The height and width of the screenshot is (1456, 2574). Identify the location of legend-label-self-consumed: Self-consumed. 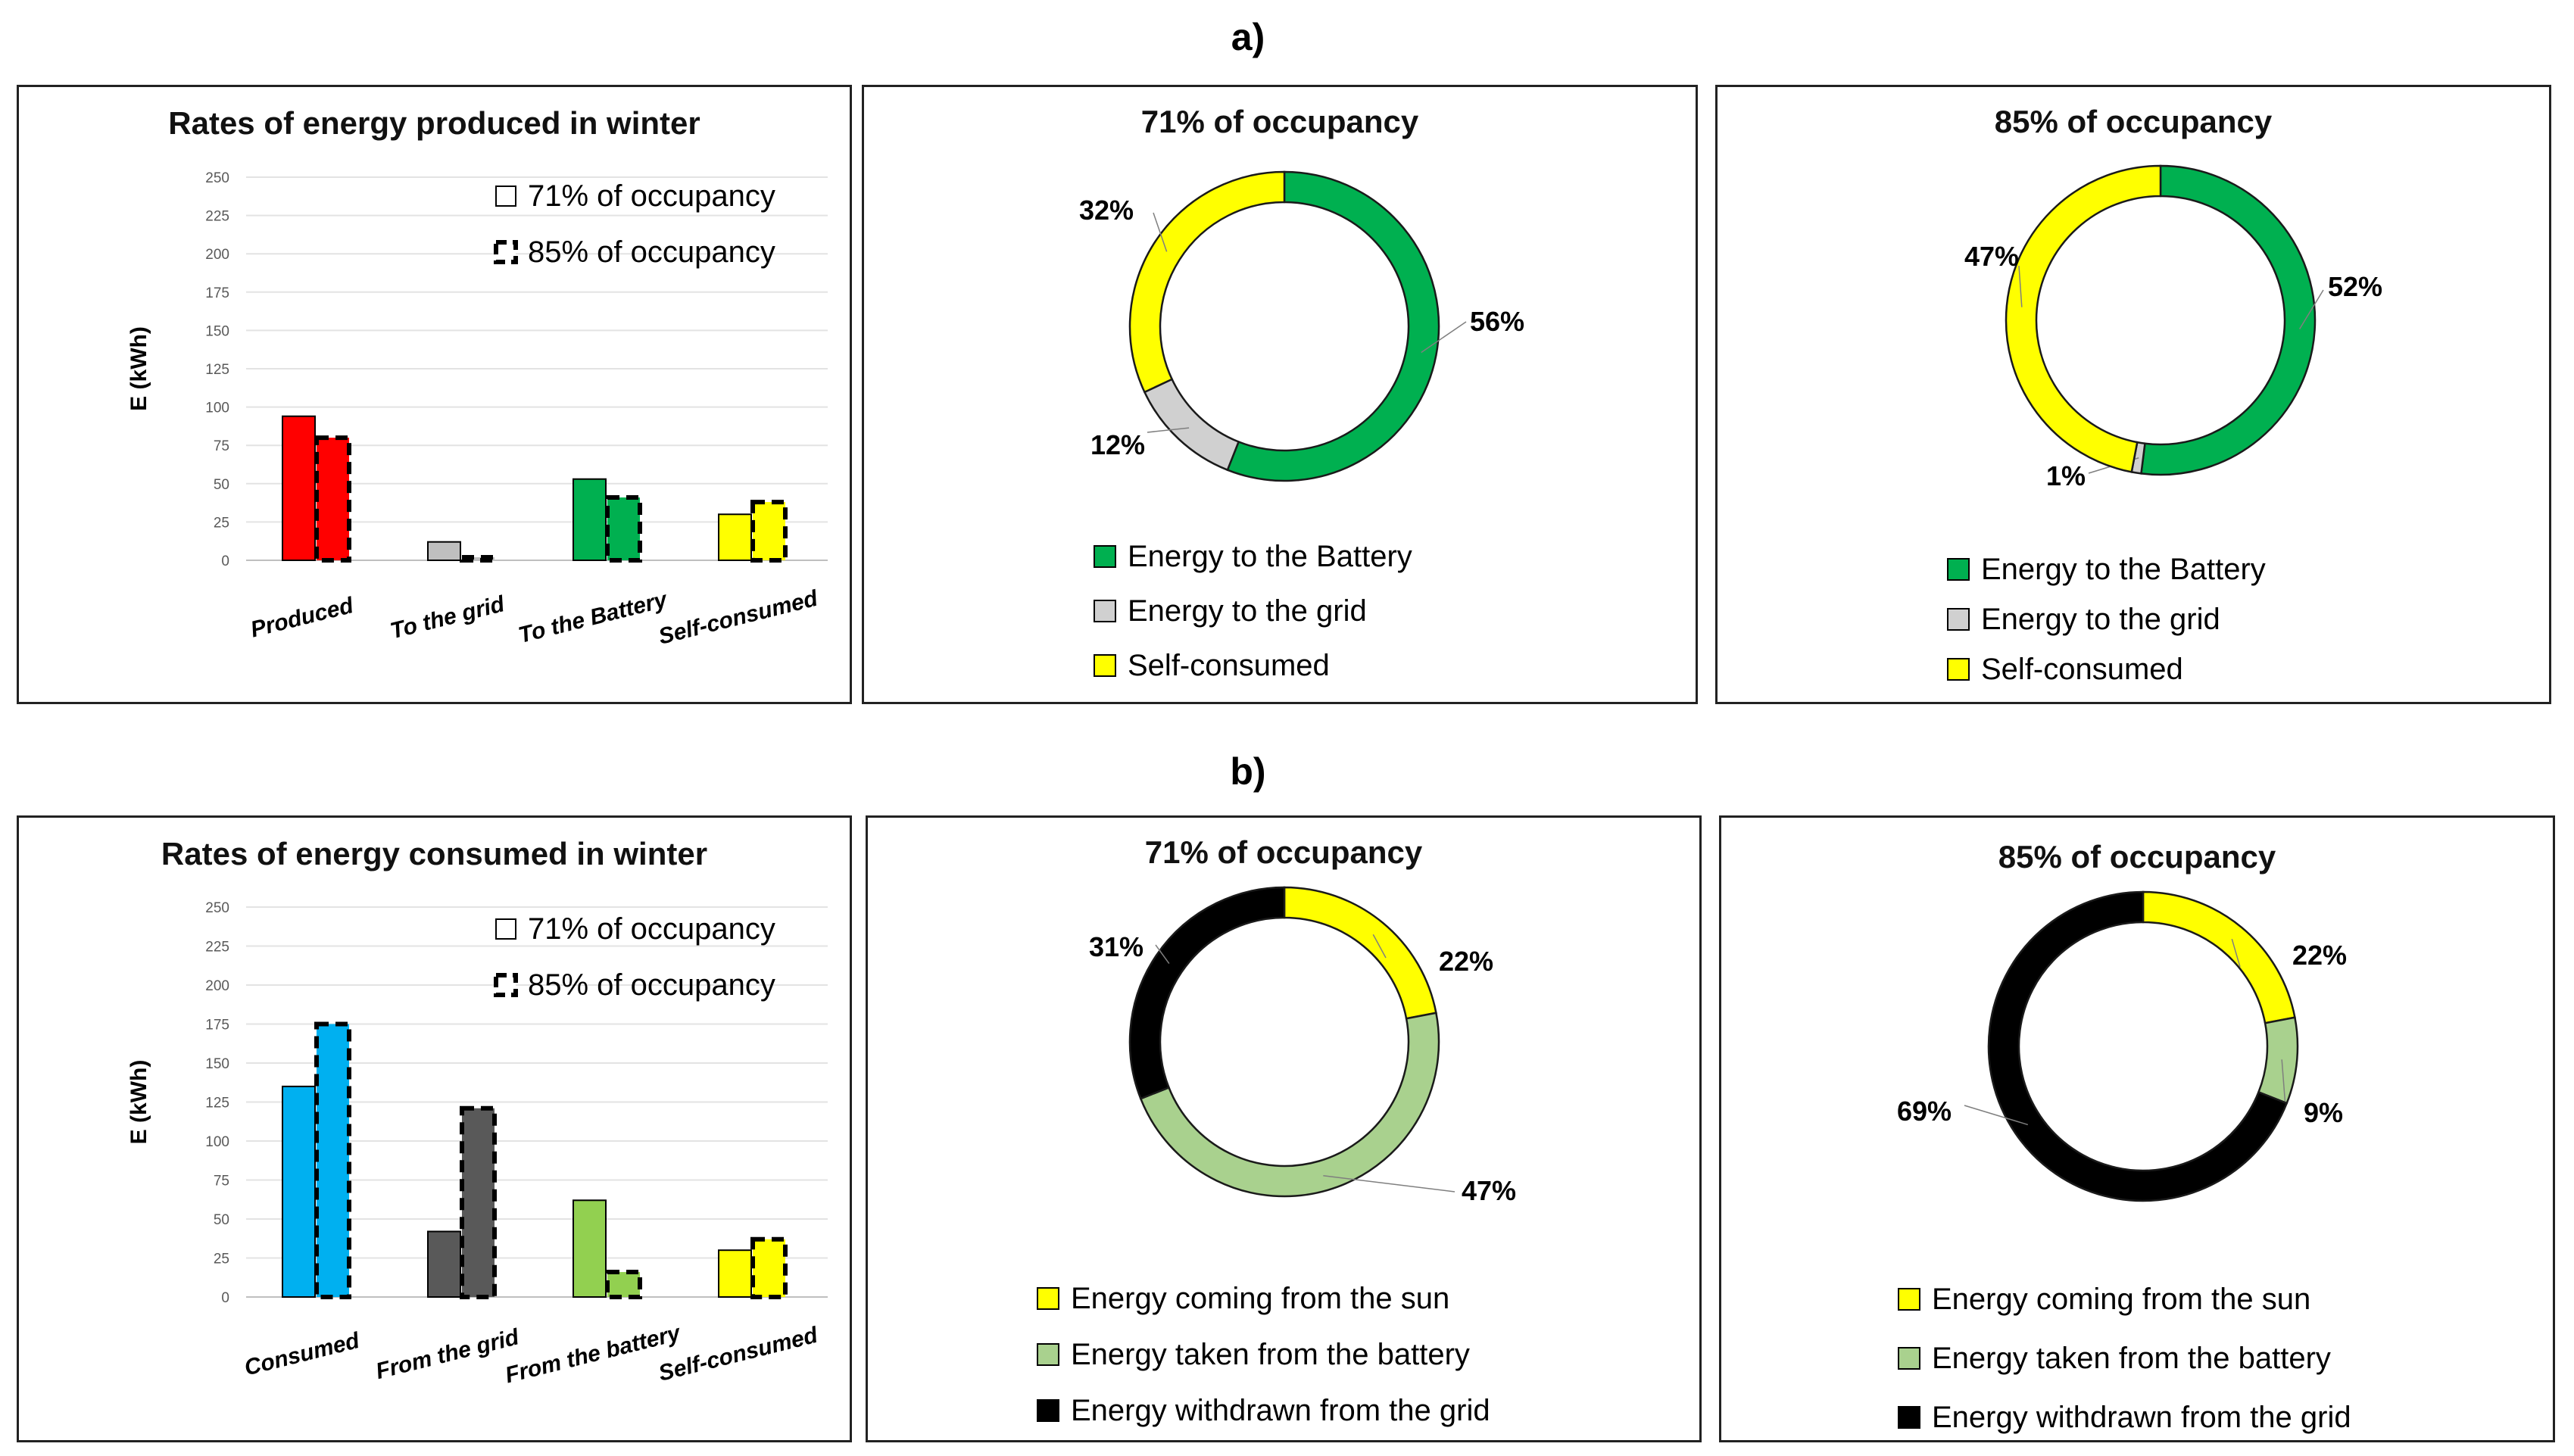
(1229, 665).